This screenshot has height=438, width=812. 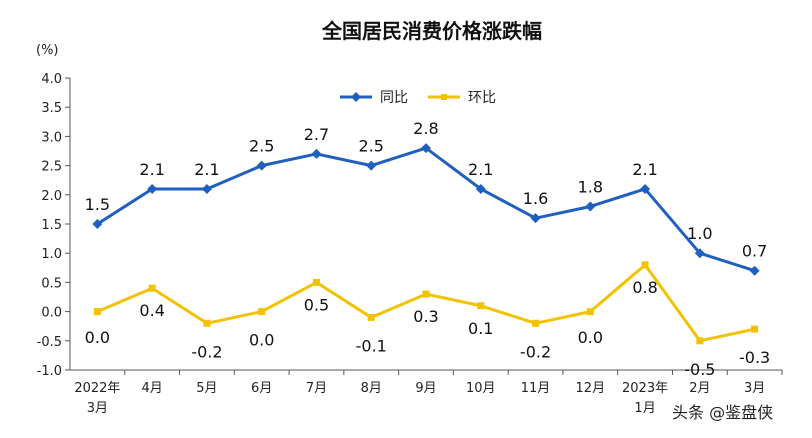 I want to click on y-tick-label: 4.0, so click(x=51, y=79).